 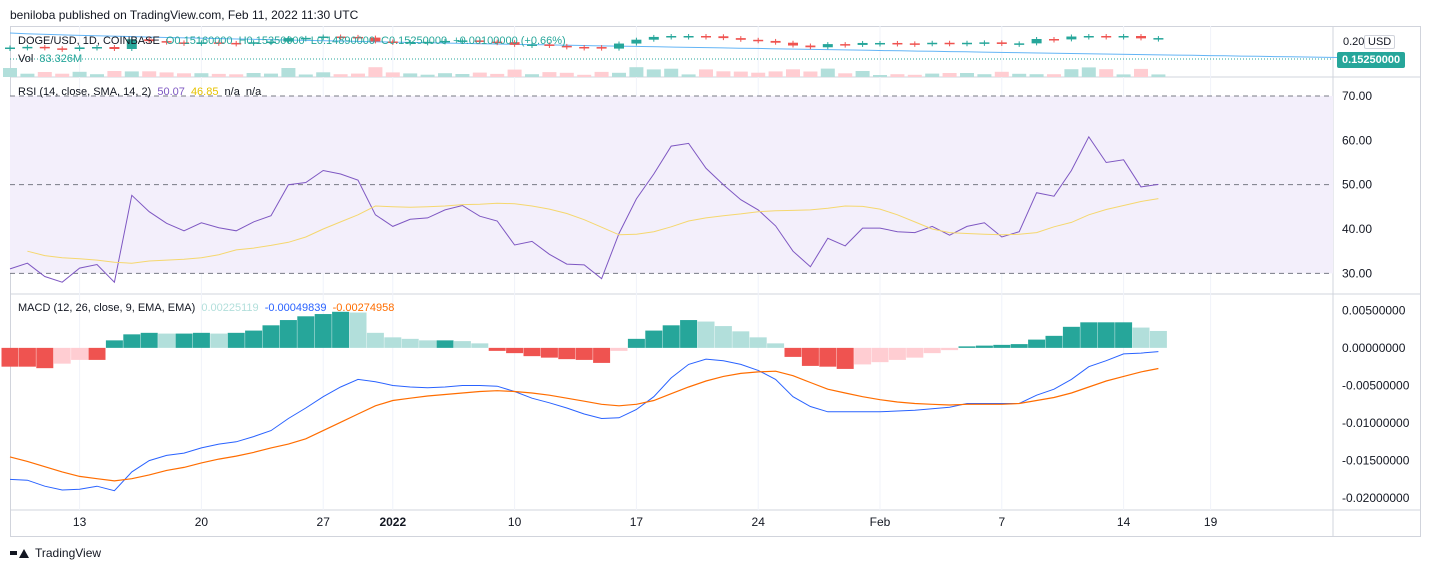 What do you see at coordinates (515, 522) in the screenshot?
I see `time-axis-label: 10` at bounding box center [515, 522].